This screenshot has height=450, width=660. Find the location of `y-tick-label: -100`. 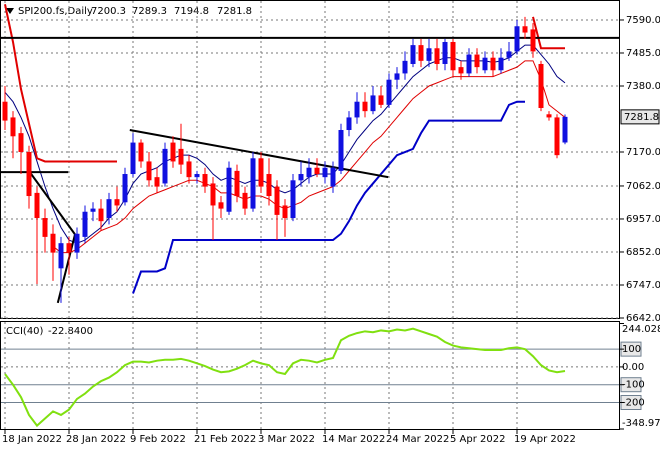

y-tick-label: -100 is located at coordinates (633, 385).